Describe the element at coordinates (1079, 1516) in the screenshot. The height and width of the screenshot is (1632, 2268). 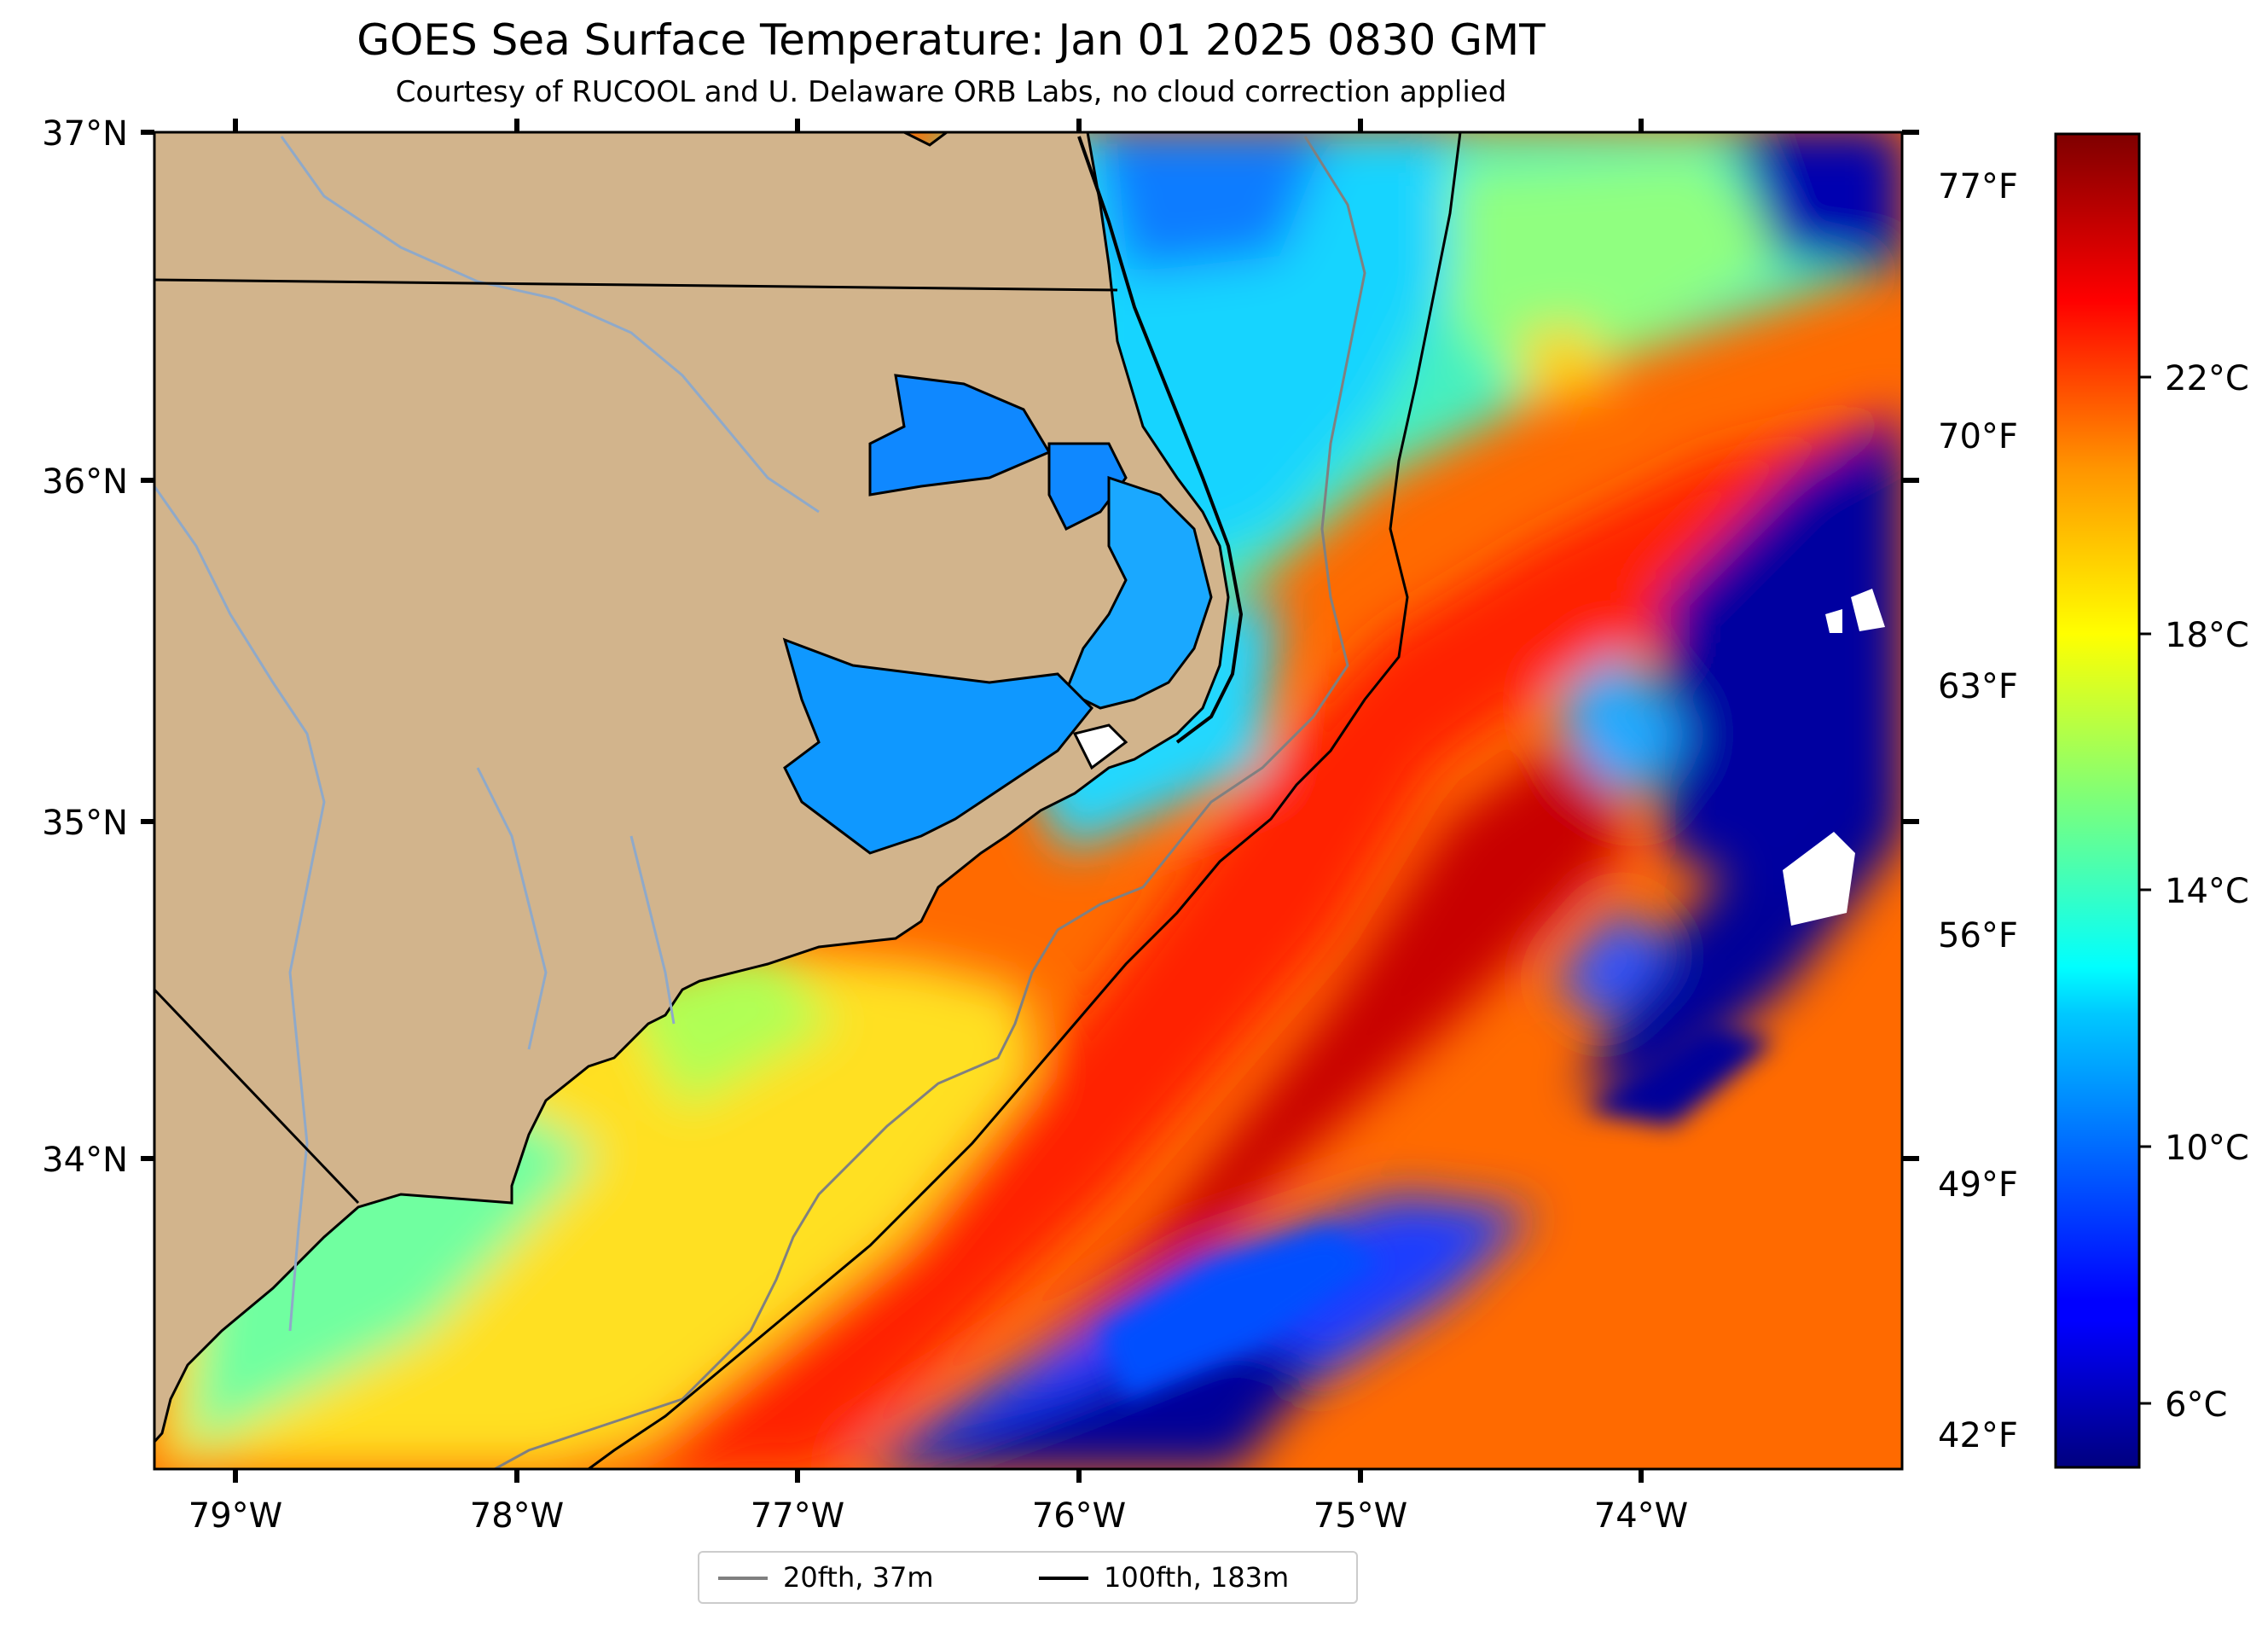
I see `lon-label: 76°W` at that location.